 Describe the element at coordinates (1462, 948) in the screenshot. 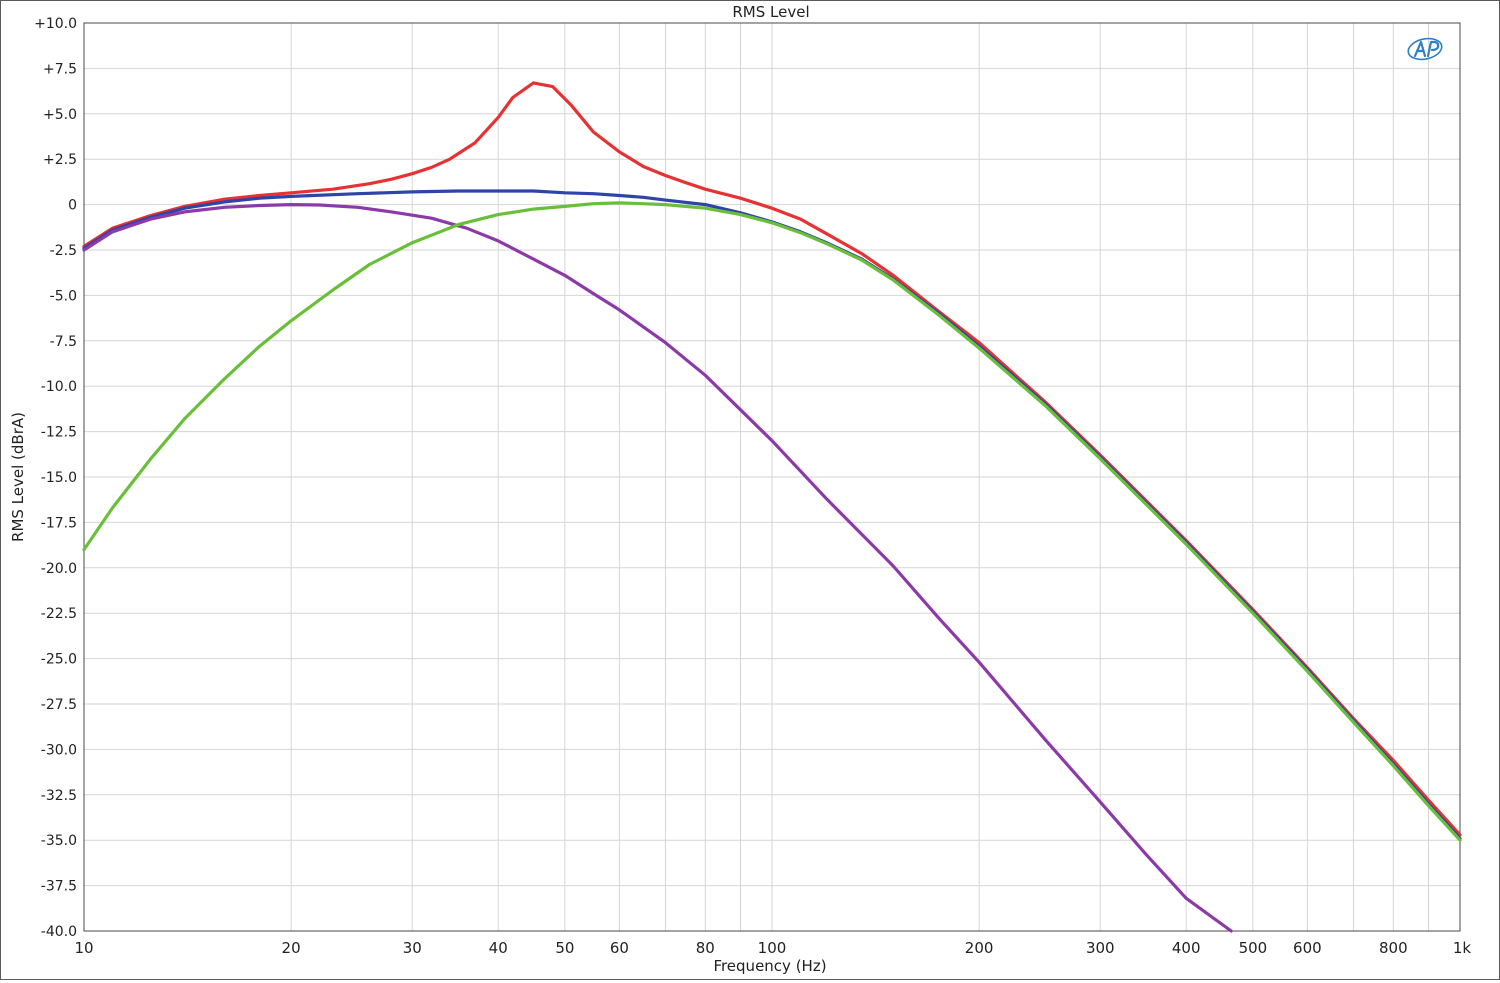

I see `x-tick-label: 1k` at that location.